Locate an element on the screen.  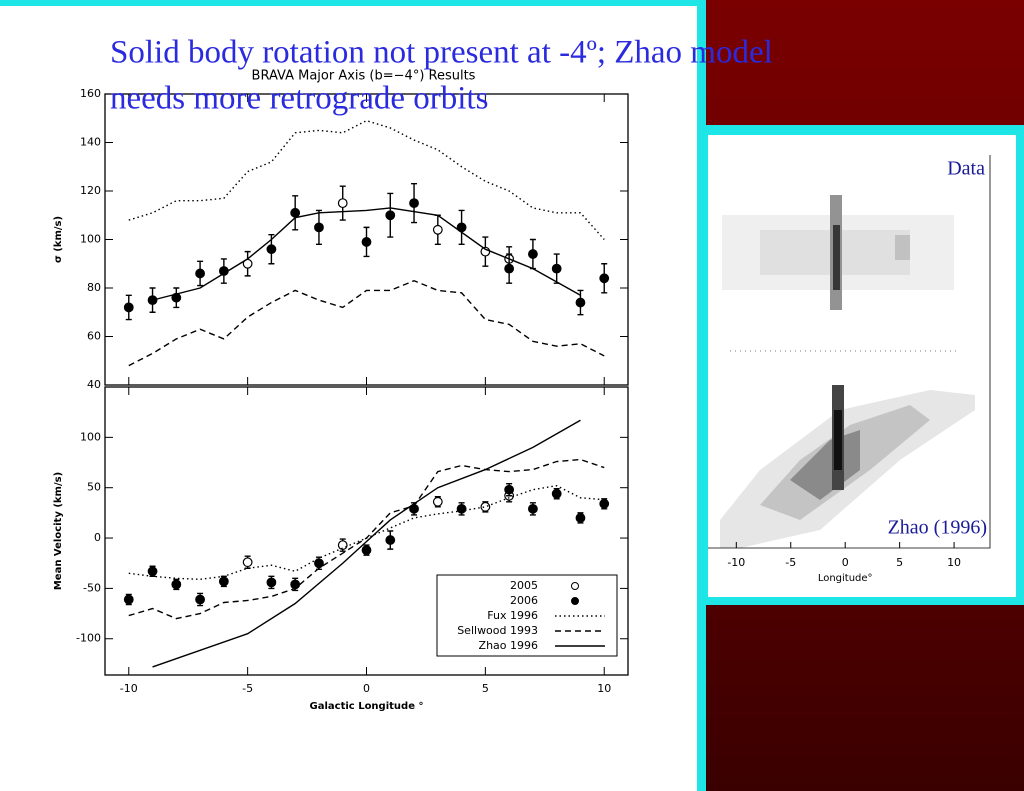
inset-x-tick-label: 0 is located at coordinates (845, 562).